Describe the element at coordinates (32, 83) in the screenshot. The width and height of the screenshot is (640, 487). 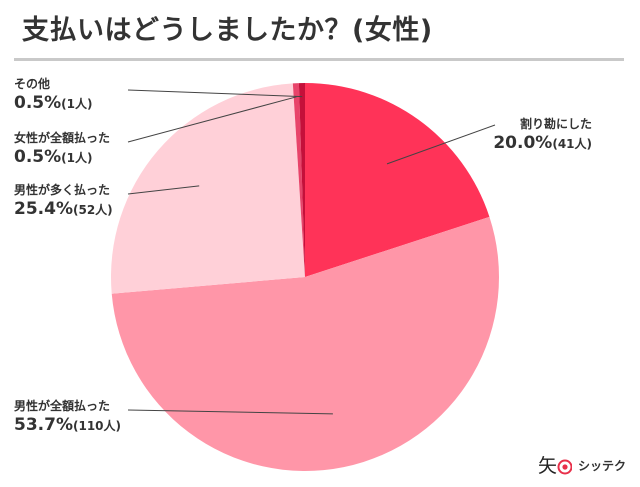
I see `slice-label-5: その他` at that location.